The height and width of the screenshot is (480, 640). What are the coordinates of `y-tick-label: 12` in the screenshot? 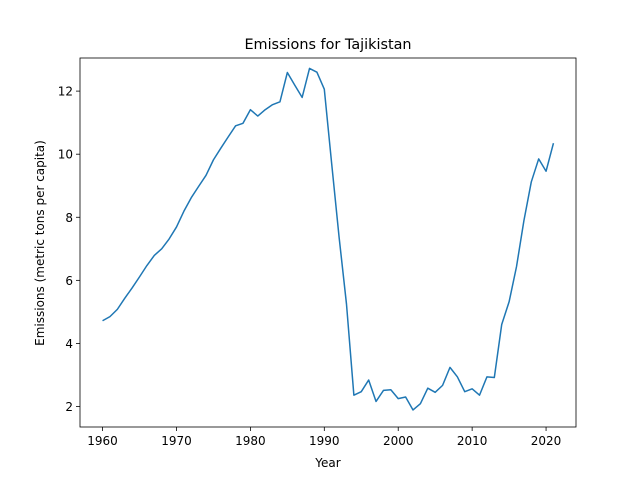 It's located at (65, 92).